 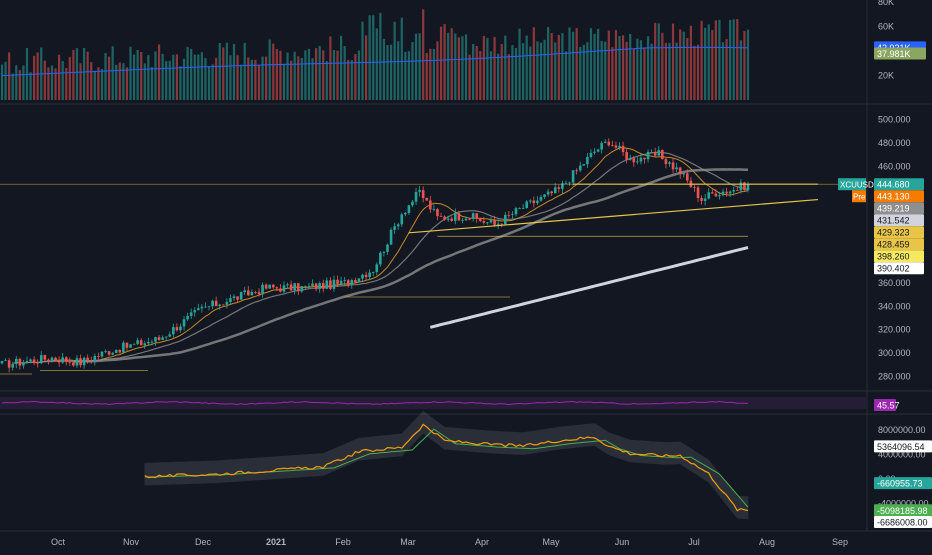 I want to click on oscillator-value-label-bg, so click(x=903, y=521).